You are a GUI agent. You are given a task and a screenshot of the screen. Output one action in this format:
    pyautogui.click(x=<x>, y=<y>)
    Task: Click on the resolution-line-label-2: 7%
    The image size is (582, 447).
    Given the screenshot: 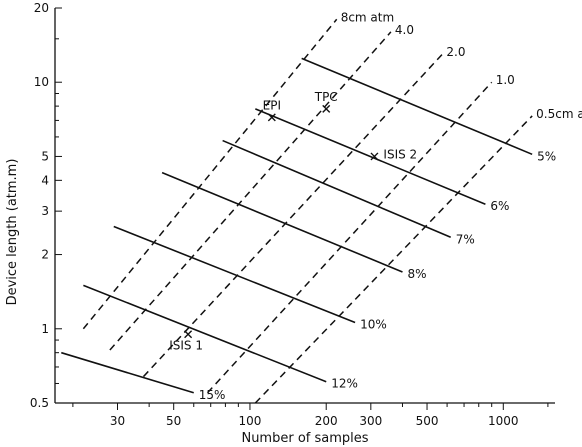 What is the action you would take?
    pyautogui.click(x=465, y=239)
    